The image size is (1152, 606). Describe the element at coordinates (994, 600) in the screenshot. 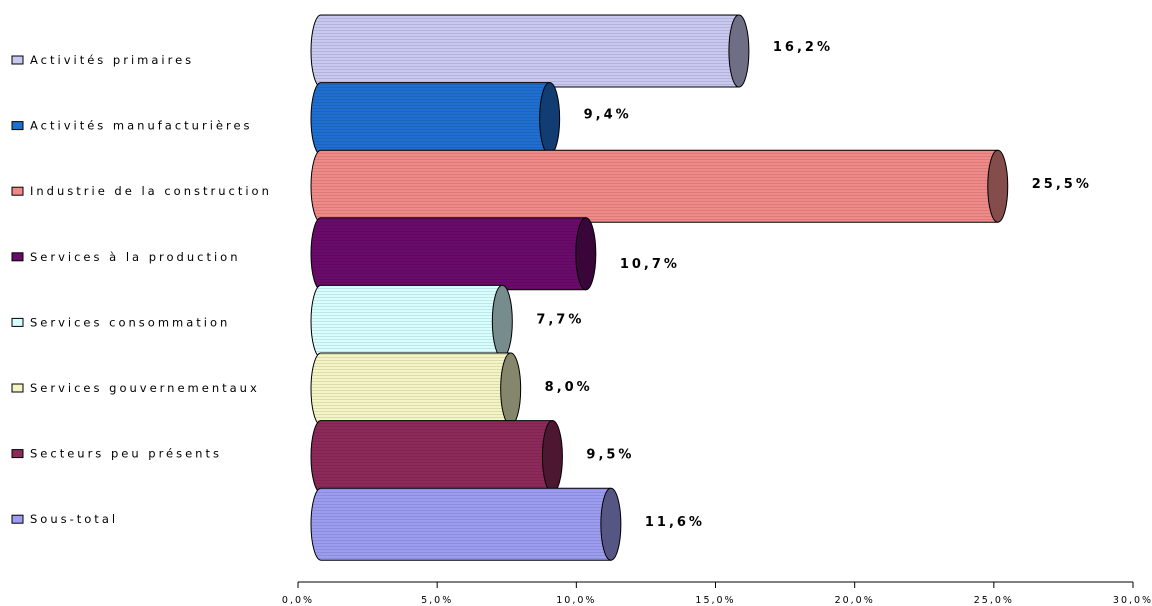

I see `x-tick-label: 25,0%` at that location.